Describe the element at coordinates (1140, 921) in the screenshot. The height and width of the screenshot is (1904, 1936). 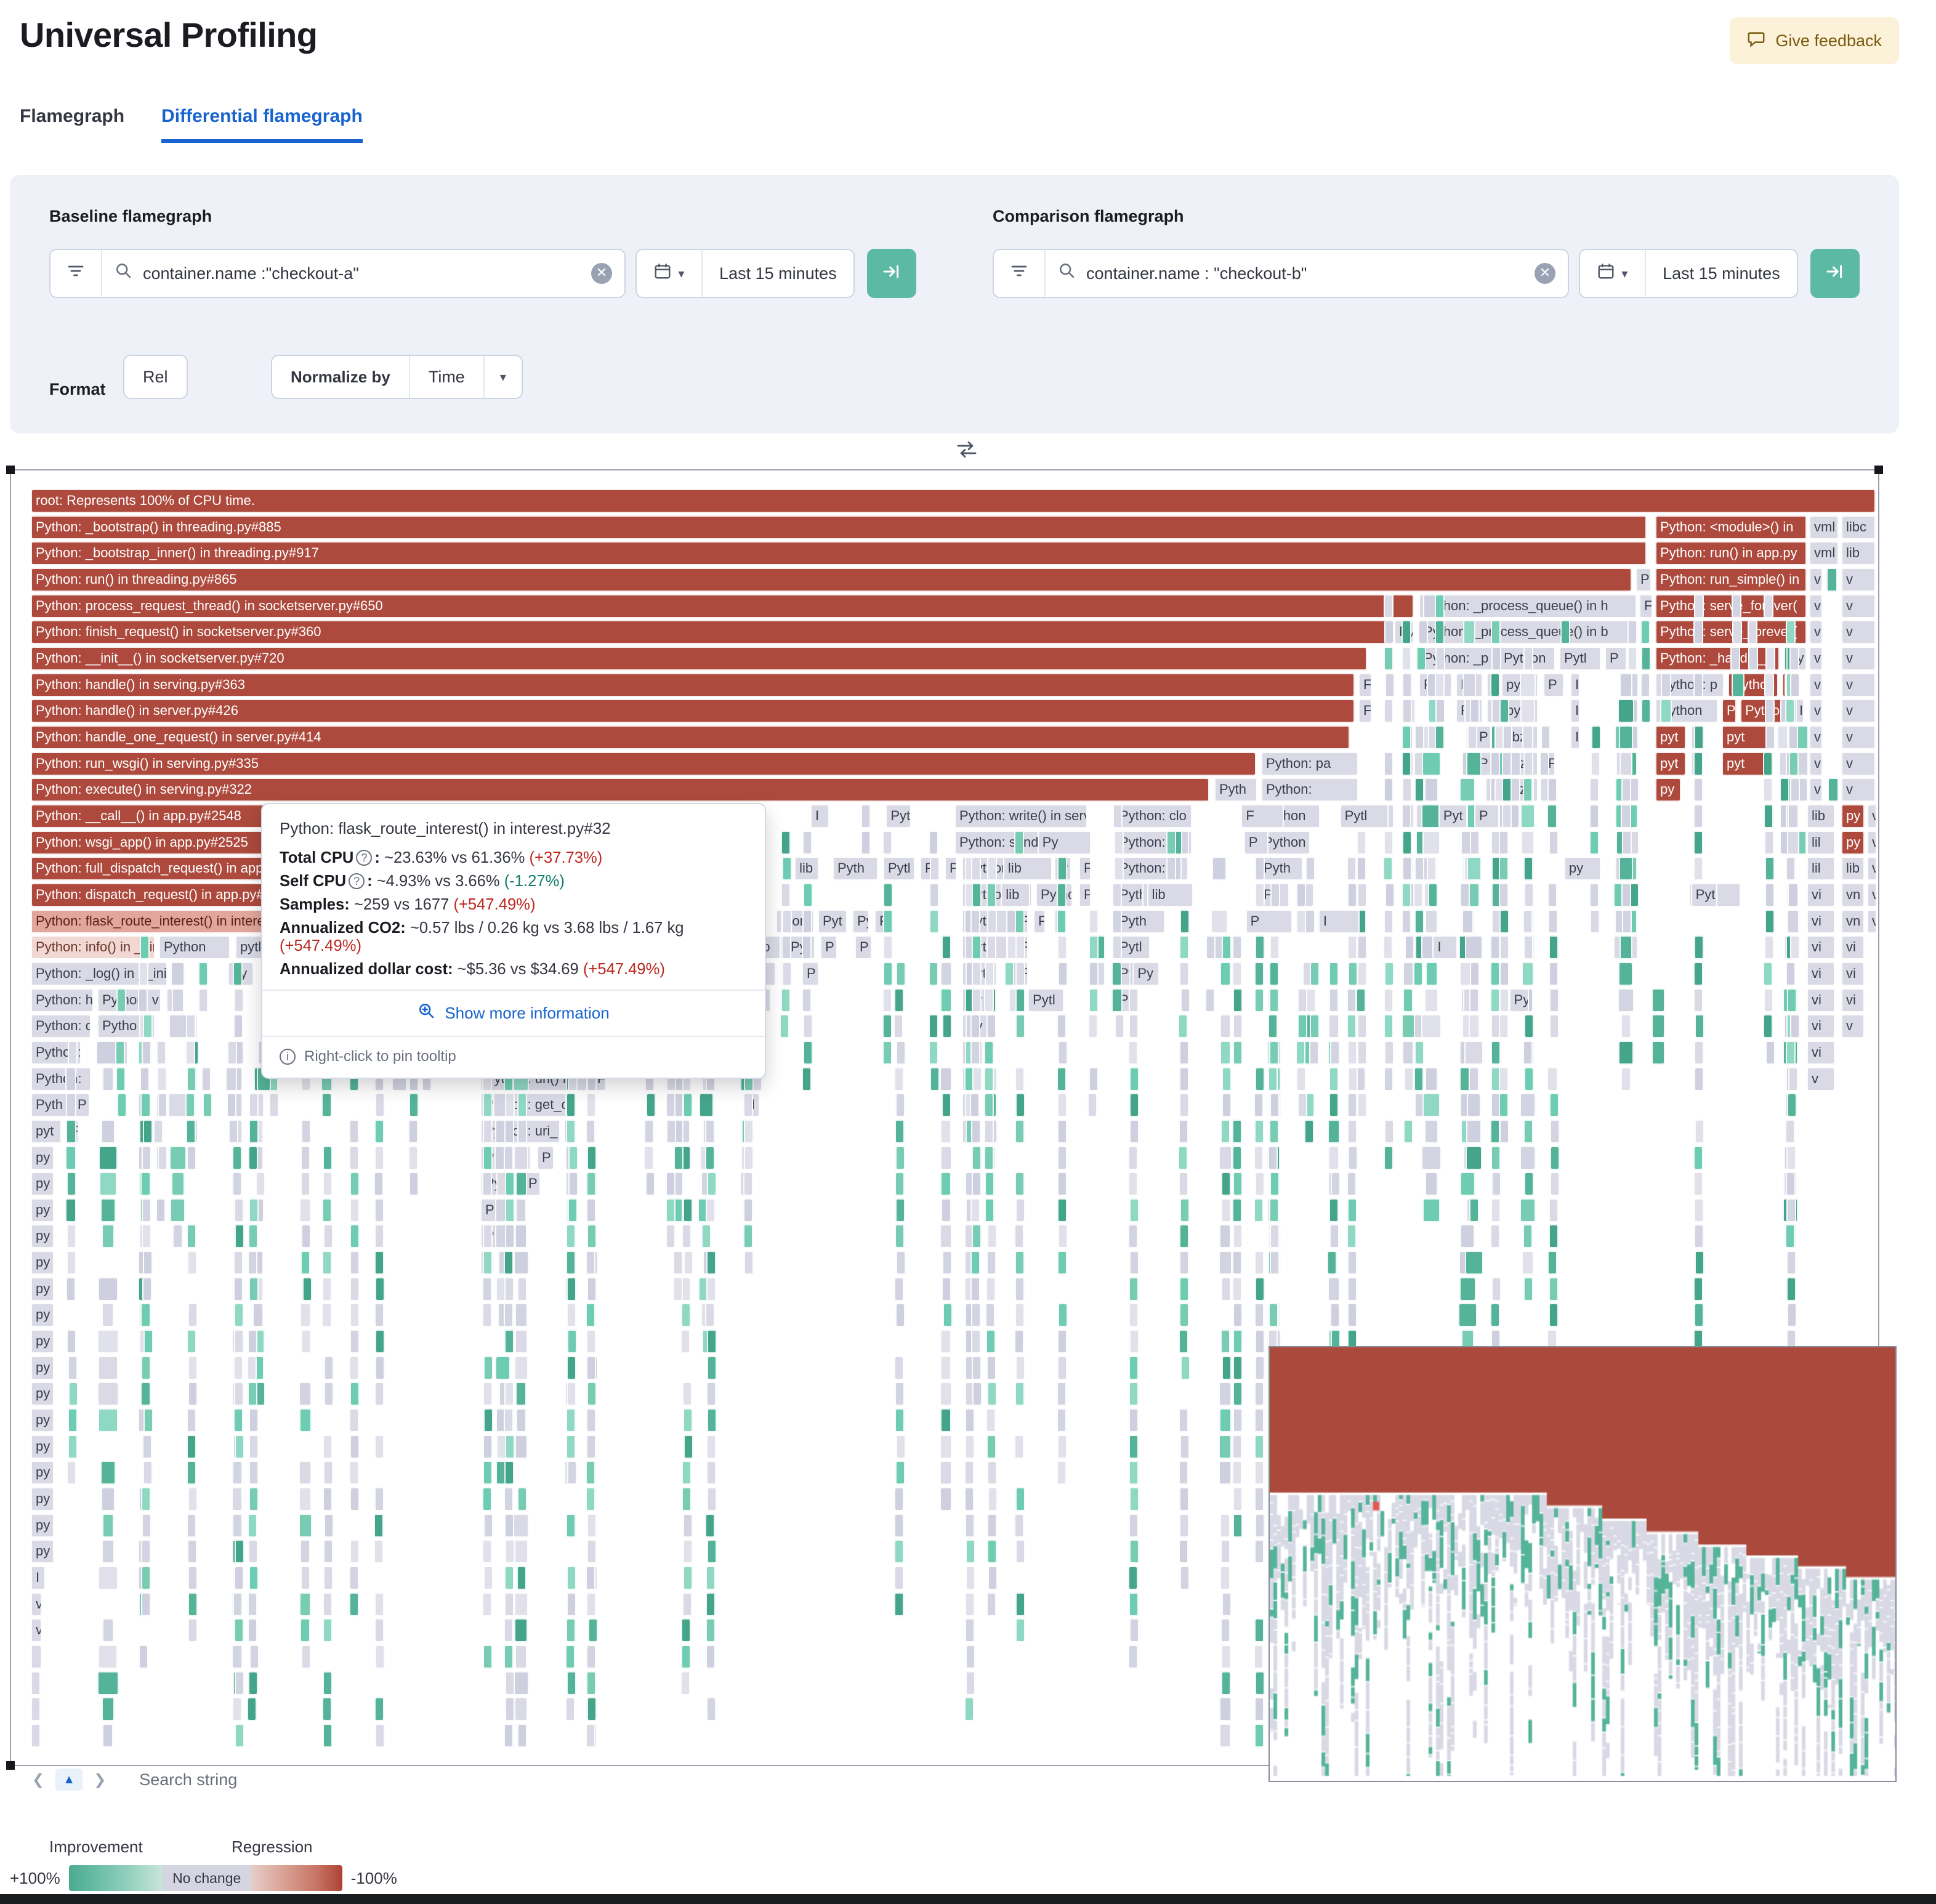
I see `flame-frame: Pyth` at that location.